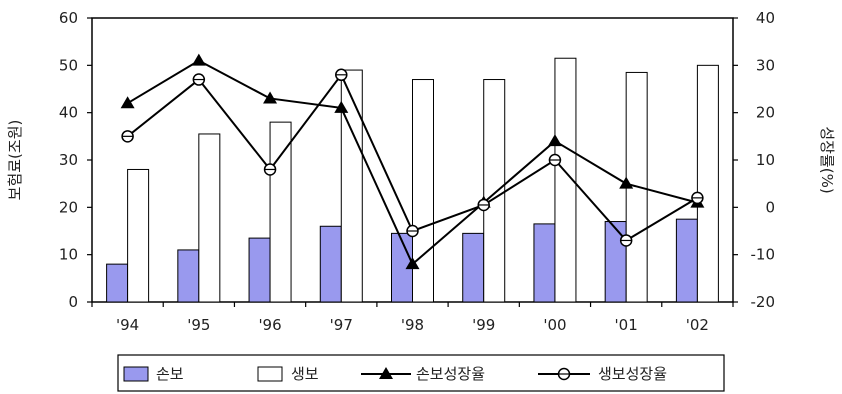 The height and width of the screenshot is (394, 842). What do you see at coordinates (341, 325) in the screenshot?
I see `x-tick-label: '97` at bounding box center [341, 325].